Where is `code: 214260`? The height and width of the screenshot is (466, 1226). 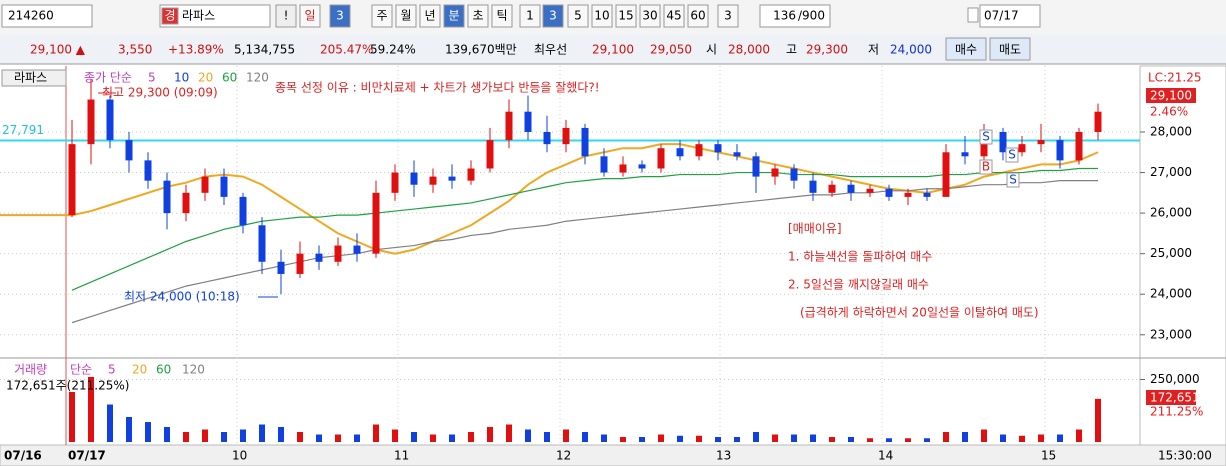 code: 214260 is located at coordinates (31, 16).